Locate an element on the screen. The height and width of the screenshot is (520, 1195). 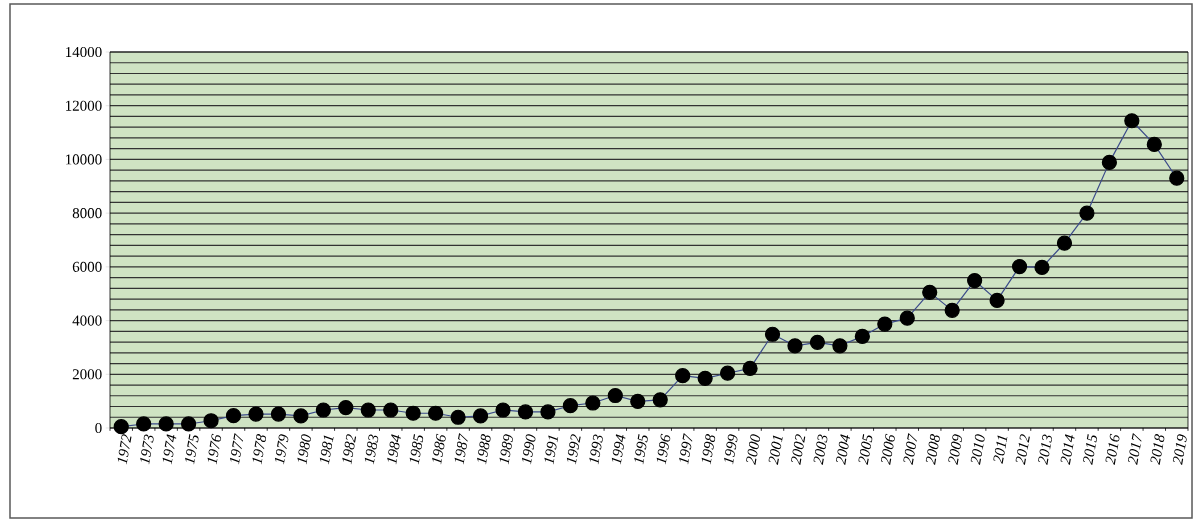
x-tick-label: 1992 is located at coordinates (573, 449).